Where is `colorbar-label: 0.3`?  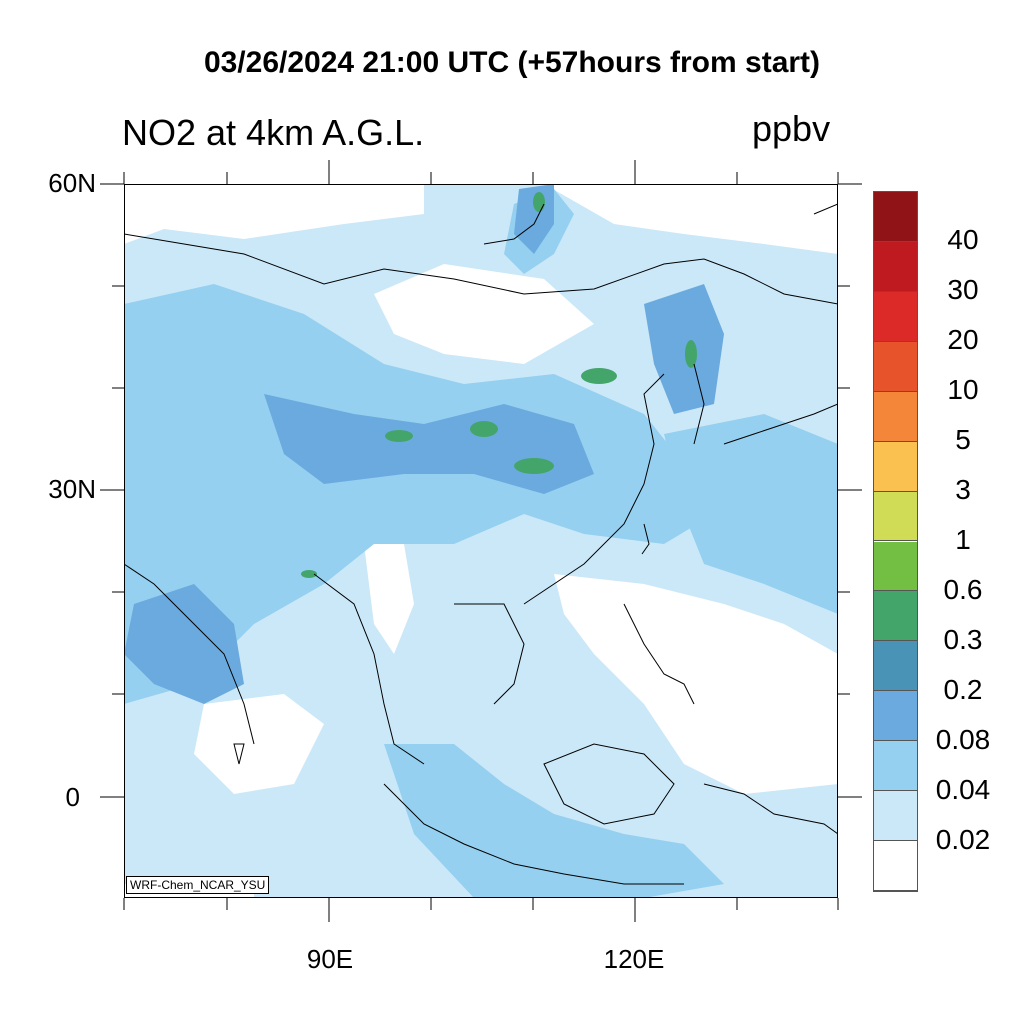 colorbar-label: 0.3 is located at coordinates (963, 639).